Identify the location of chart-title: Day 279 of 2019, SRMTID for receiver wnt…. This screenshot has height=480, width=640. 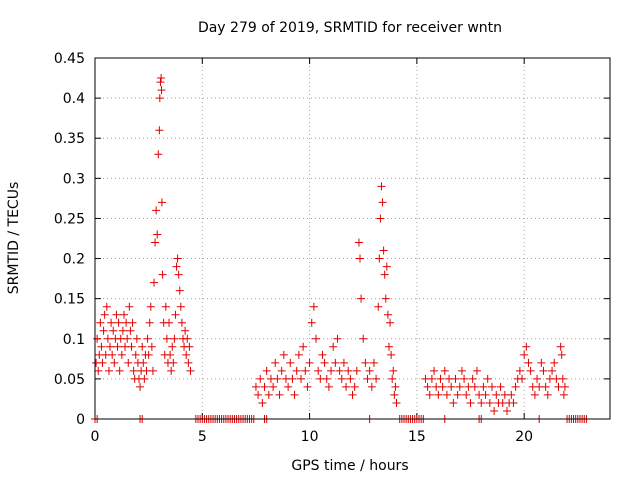
(350, 28).